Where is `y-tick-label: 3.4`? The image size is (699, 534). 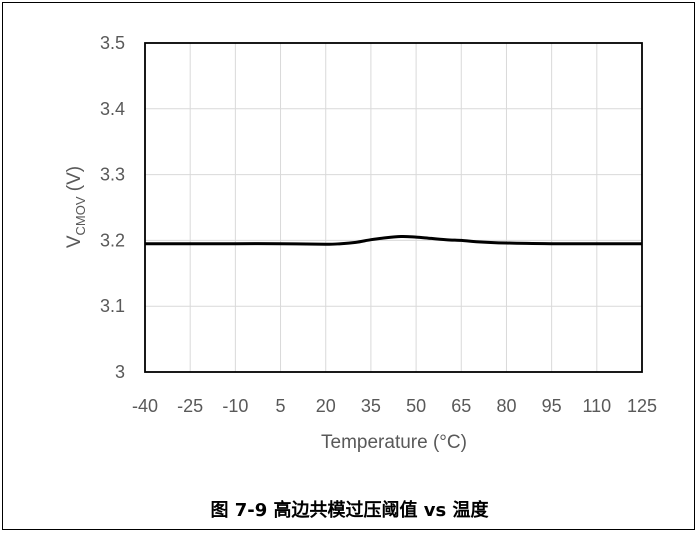 y-tick-label: 3.4 is located at coordinates (112, 109).